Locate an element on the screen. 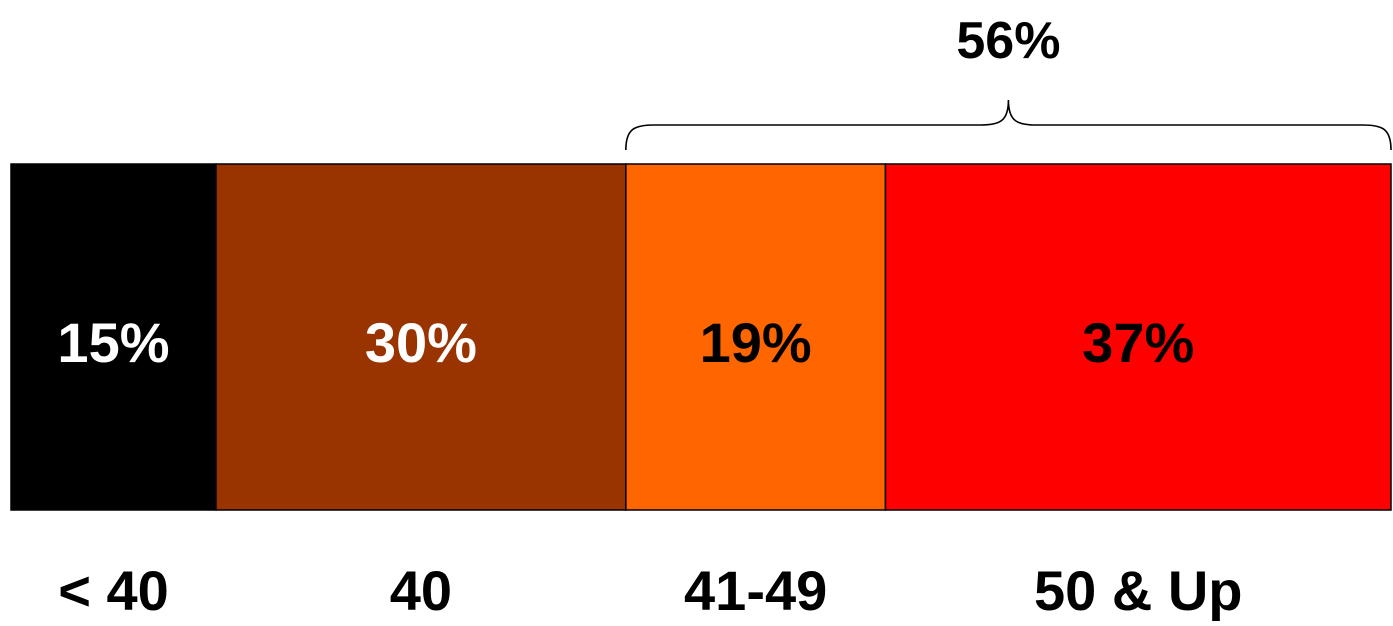 The image size is (1393, 626). value-label-3: 37% is located at coordinates (1138, 342).